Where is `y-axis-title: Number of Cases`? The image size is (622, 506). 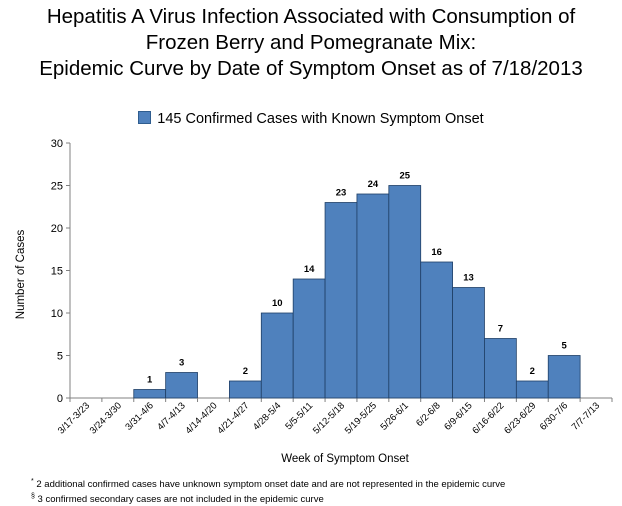
y-axis-title: Number of Cases is located at coordinates (21, 275).